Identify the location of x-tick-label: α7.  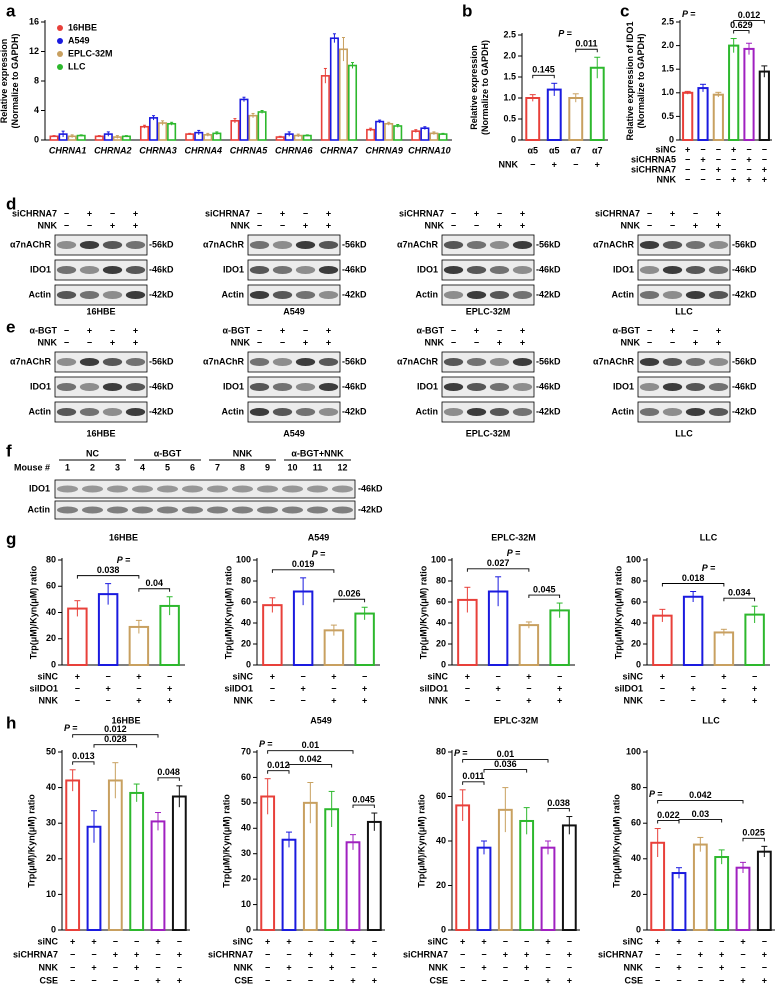
(597, 150).